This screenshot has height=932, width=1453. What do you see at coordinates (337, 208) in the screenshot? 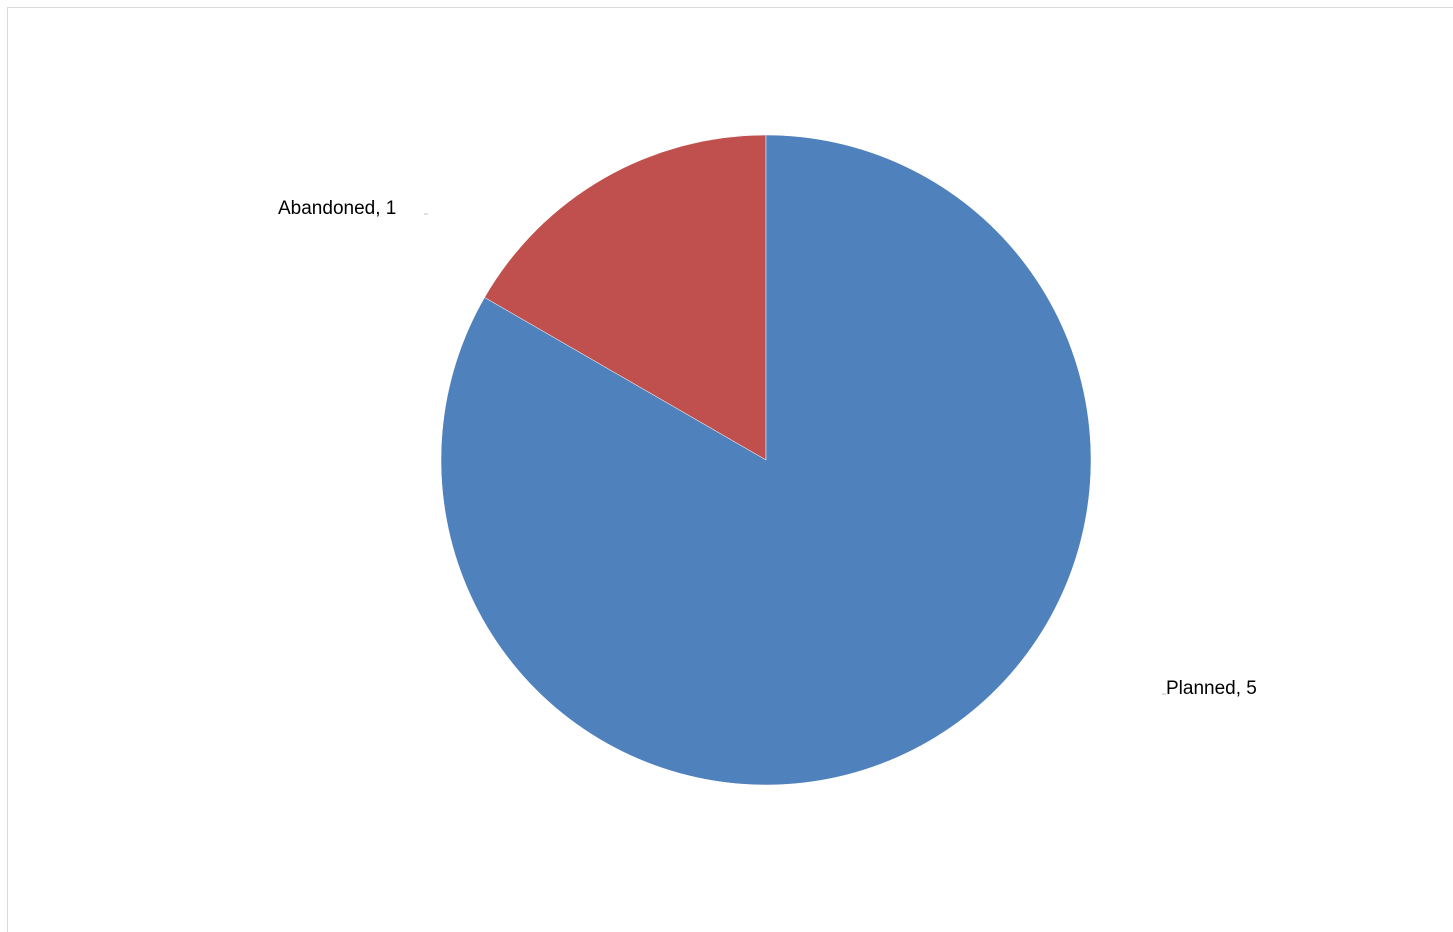
I see `abandoned-data-label: Abandoned, 1` at bounding box center [337, 208].